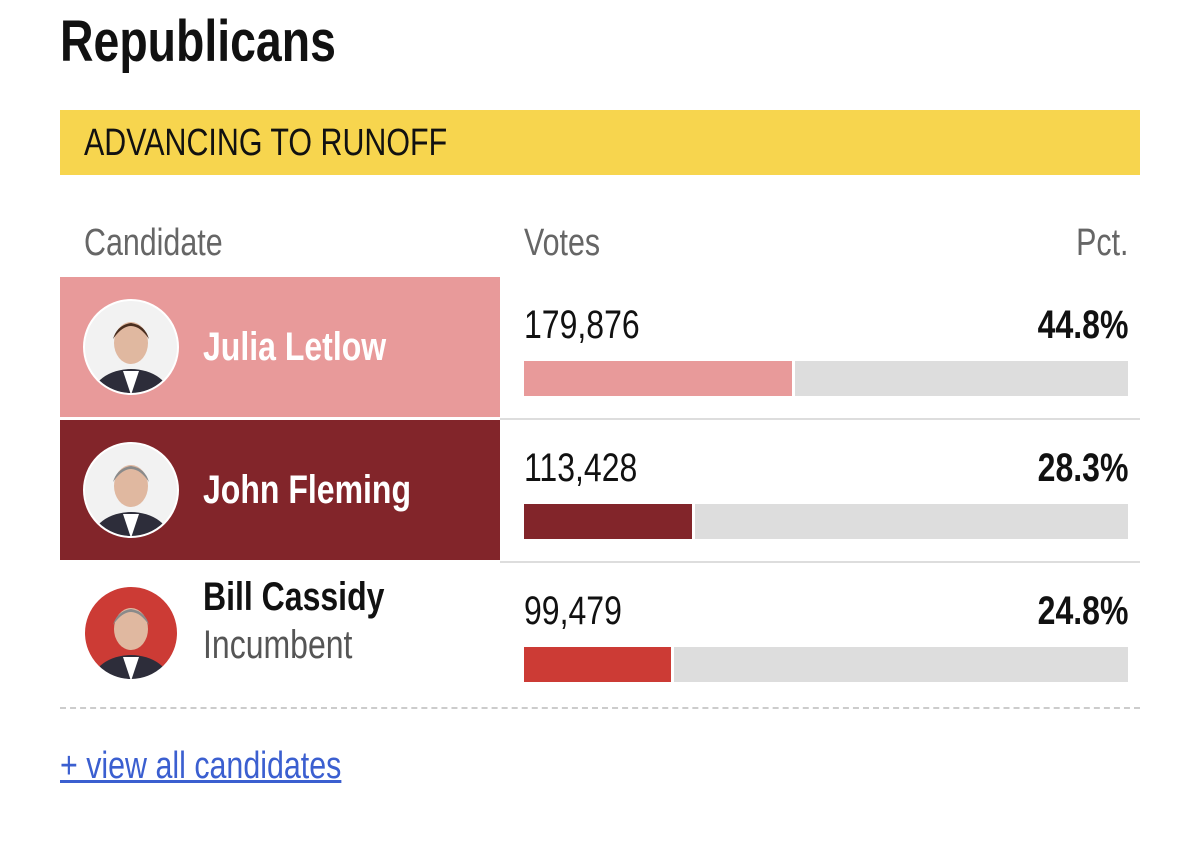 The image size is (1200, 846). I want to click on candidate-note: Incumbent, so click(278, 645).